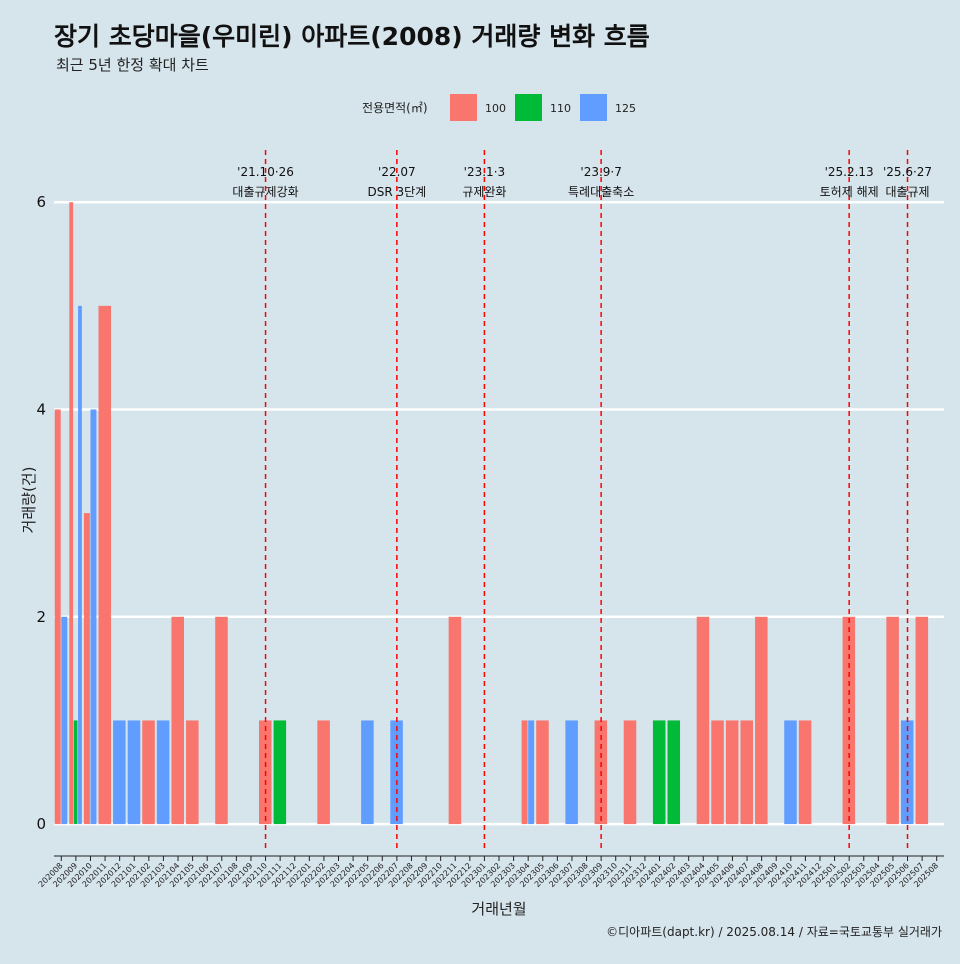 The height and width of the screenshot is (964, 960). Describe the element at coordinates (560, 108) in the screenshot. I see `legend-label-110: 110` at that location.